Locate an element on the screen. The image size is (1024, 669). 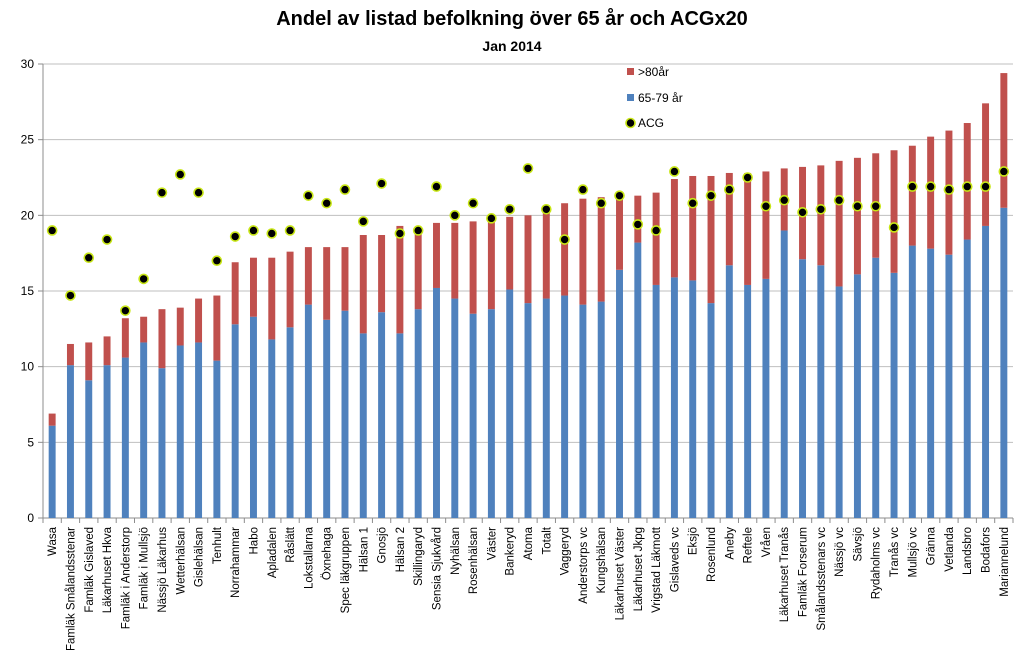
x-category-label: Kungshälsan is located at coordinates (602, 560).